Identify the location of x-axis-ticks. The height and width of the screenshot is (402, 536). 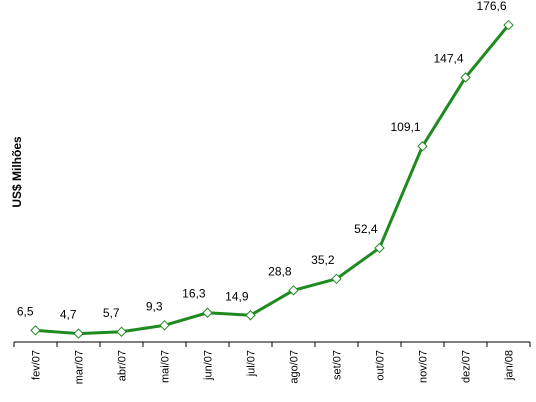
(272, 344).